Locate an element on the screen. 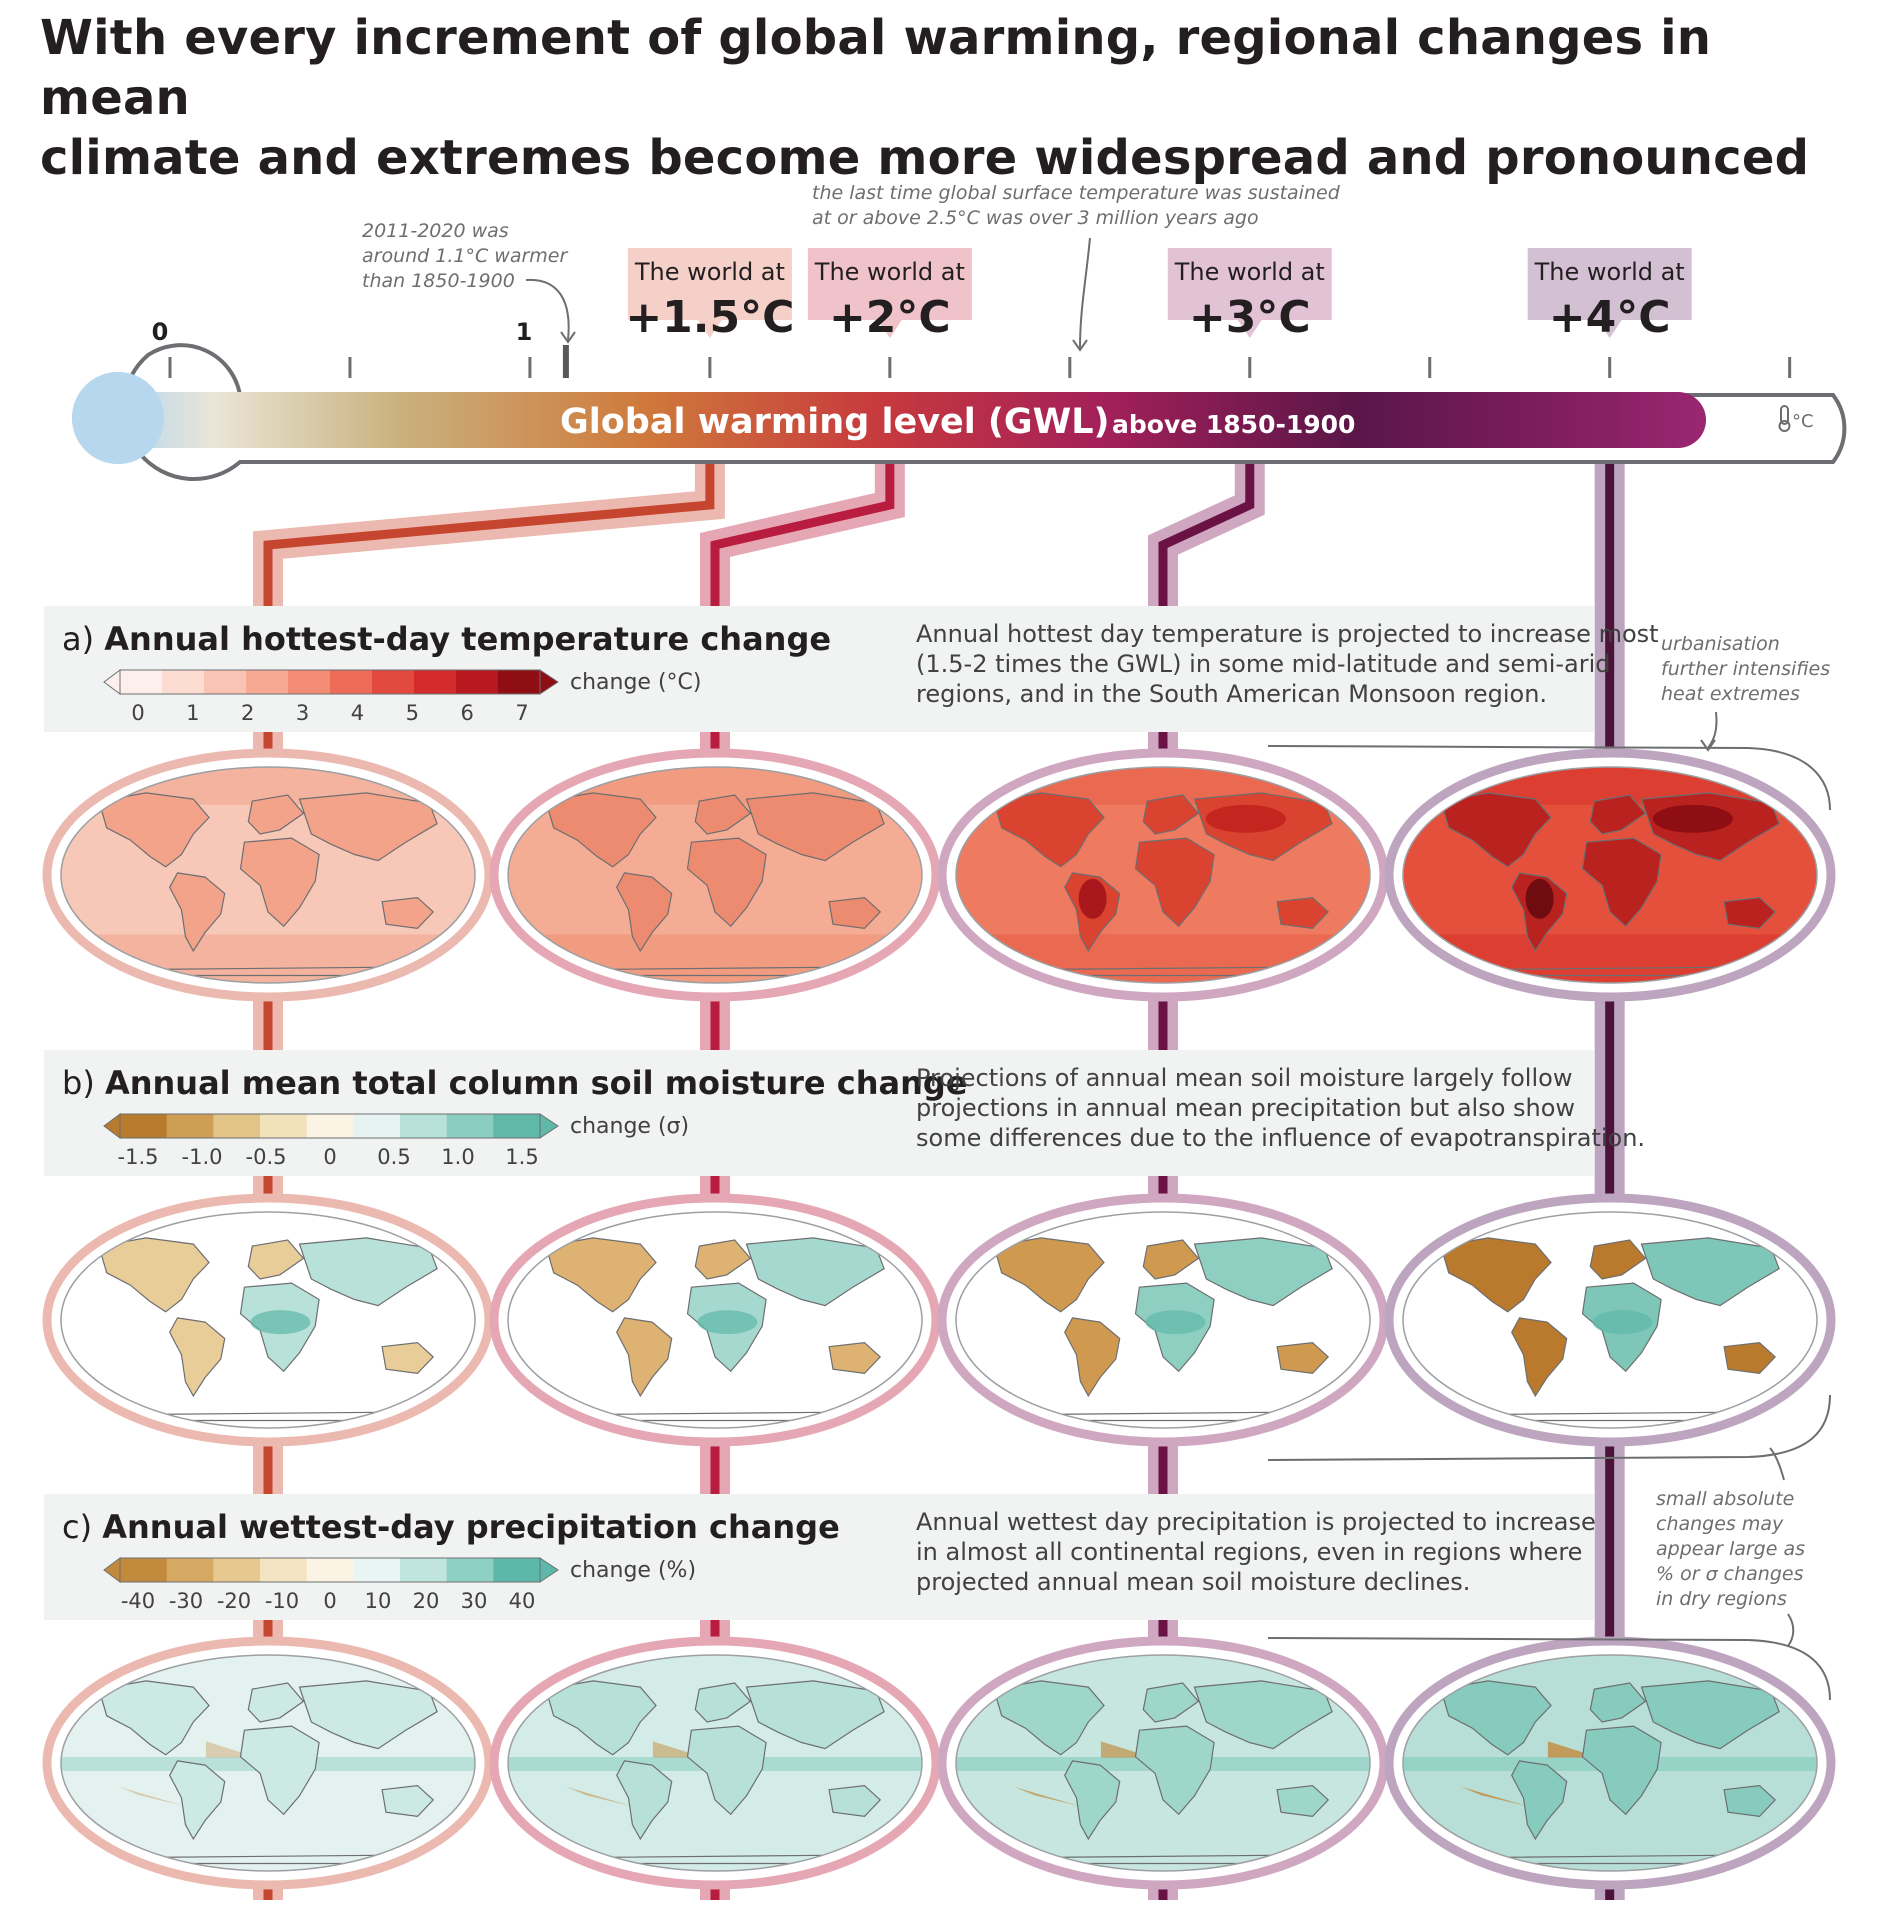  level-tag-prefix: The world at is located at coordinates (889, 272).